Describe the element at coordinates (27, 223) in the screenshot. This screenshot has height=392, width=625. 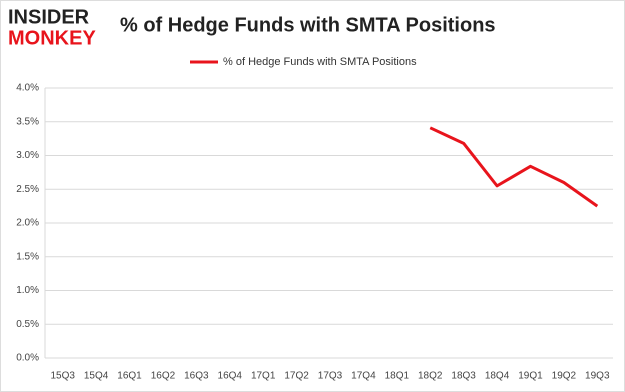
I see `y-tick-label: 2.0%` at that location.